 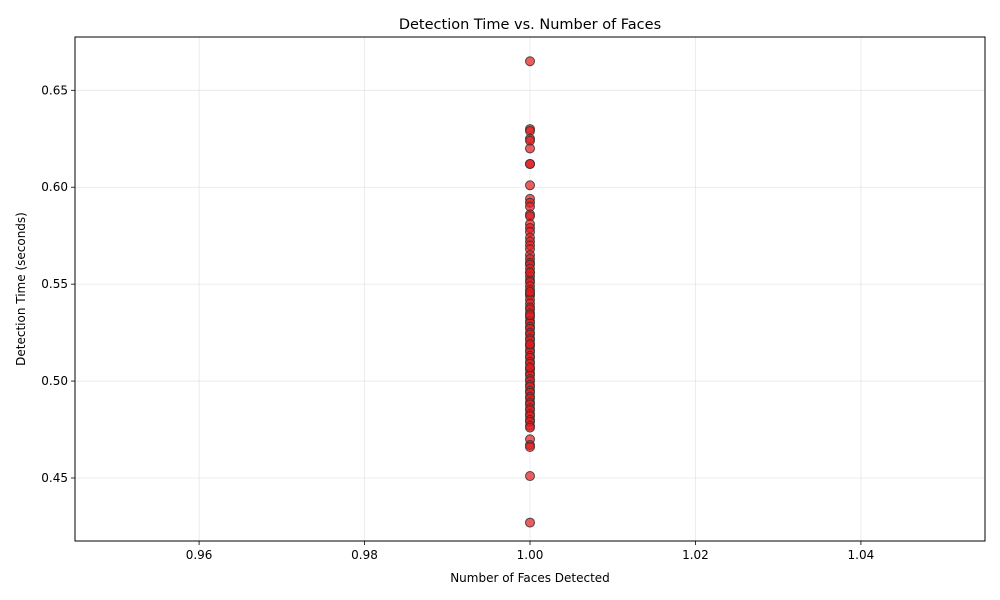 What do you see at coordinates (199, 555) in the screenshot?
I see `x-tick-label: 0.96` at bounding box center [199, 555].